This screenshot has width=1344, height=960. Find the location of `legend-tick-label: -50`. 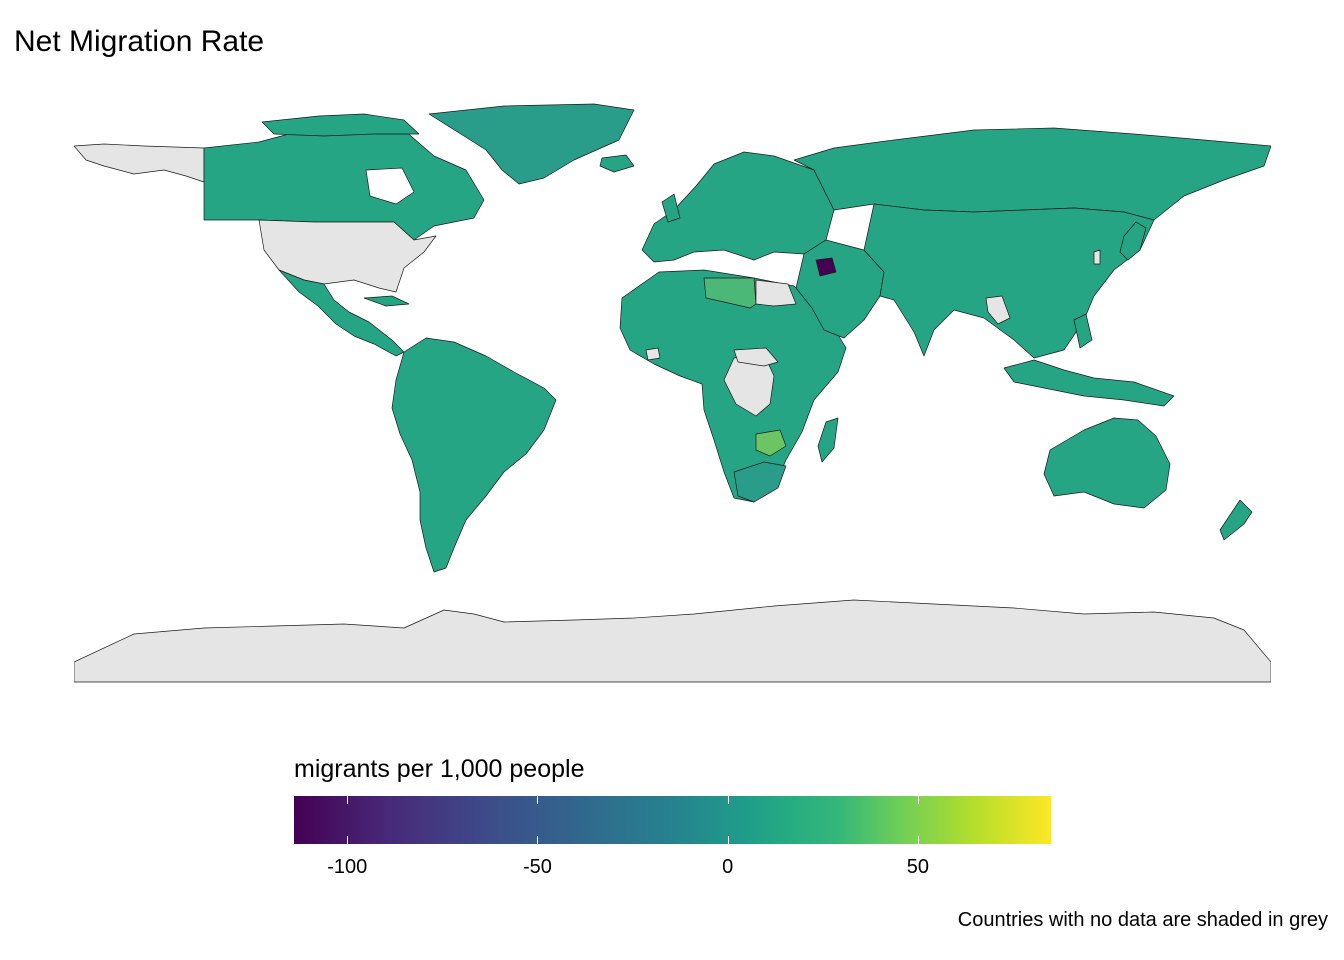

legend-tick-label: -50 is located at coordinates (537, 867).